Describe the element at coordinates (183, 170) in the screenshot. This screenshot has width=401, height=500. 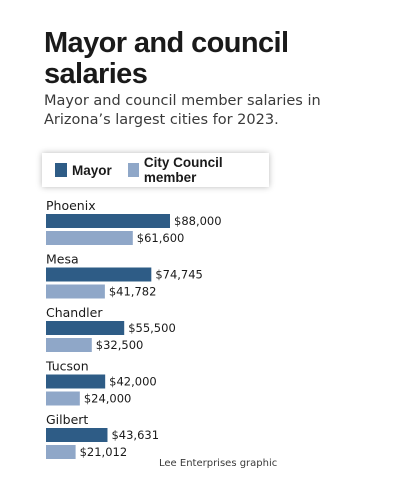
I see `legend-label-council: City Council member` at that location.